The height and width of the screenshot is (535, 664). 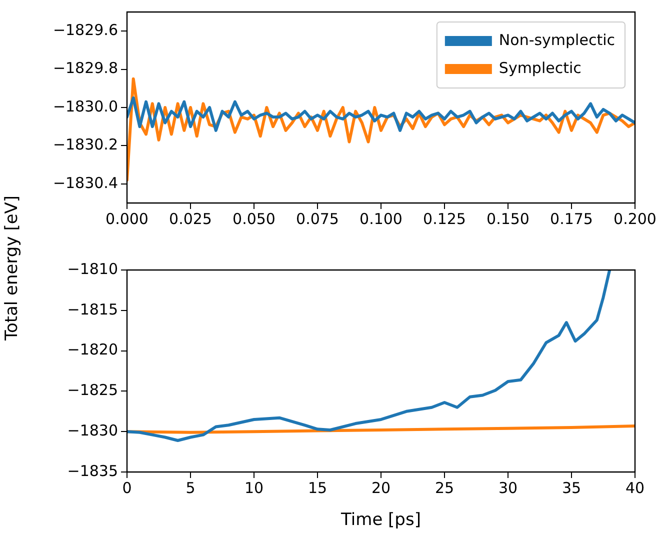 What do you see at coordinates (85, 183) in the screenshot?
I see `y-tick-label: −1830.4` at bounding box center [85, 183].